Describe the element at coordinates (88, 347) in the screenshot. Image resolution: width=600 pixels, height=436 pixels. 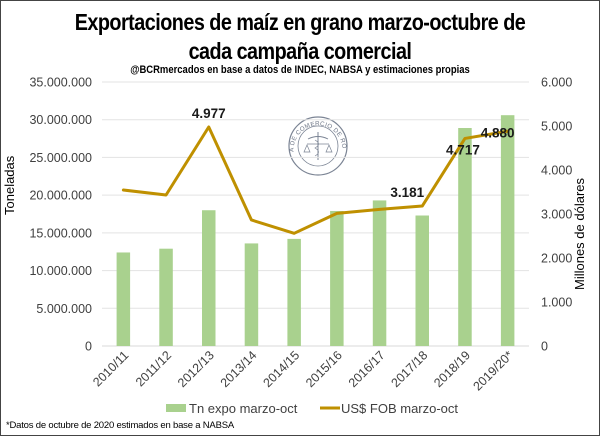
I see `left-tick-label: 0` at that location.